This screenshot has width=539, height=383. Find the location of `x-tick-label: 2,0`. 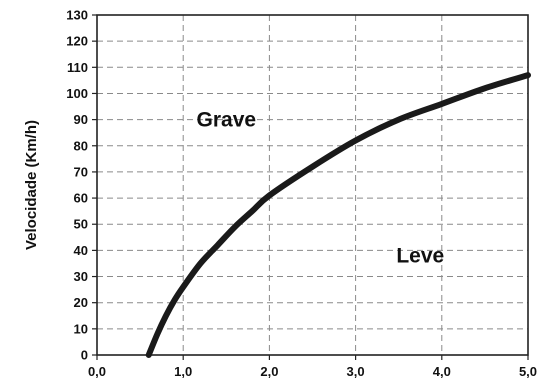

x-tick-label: 2,0 is located at coordinates (269, 371).